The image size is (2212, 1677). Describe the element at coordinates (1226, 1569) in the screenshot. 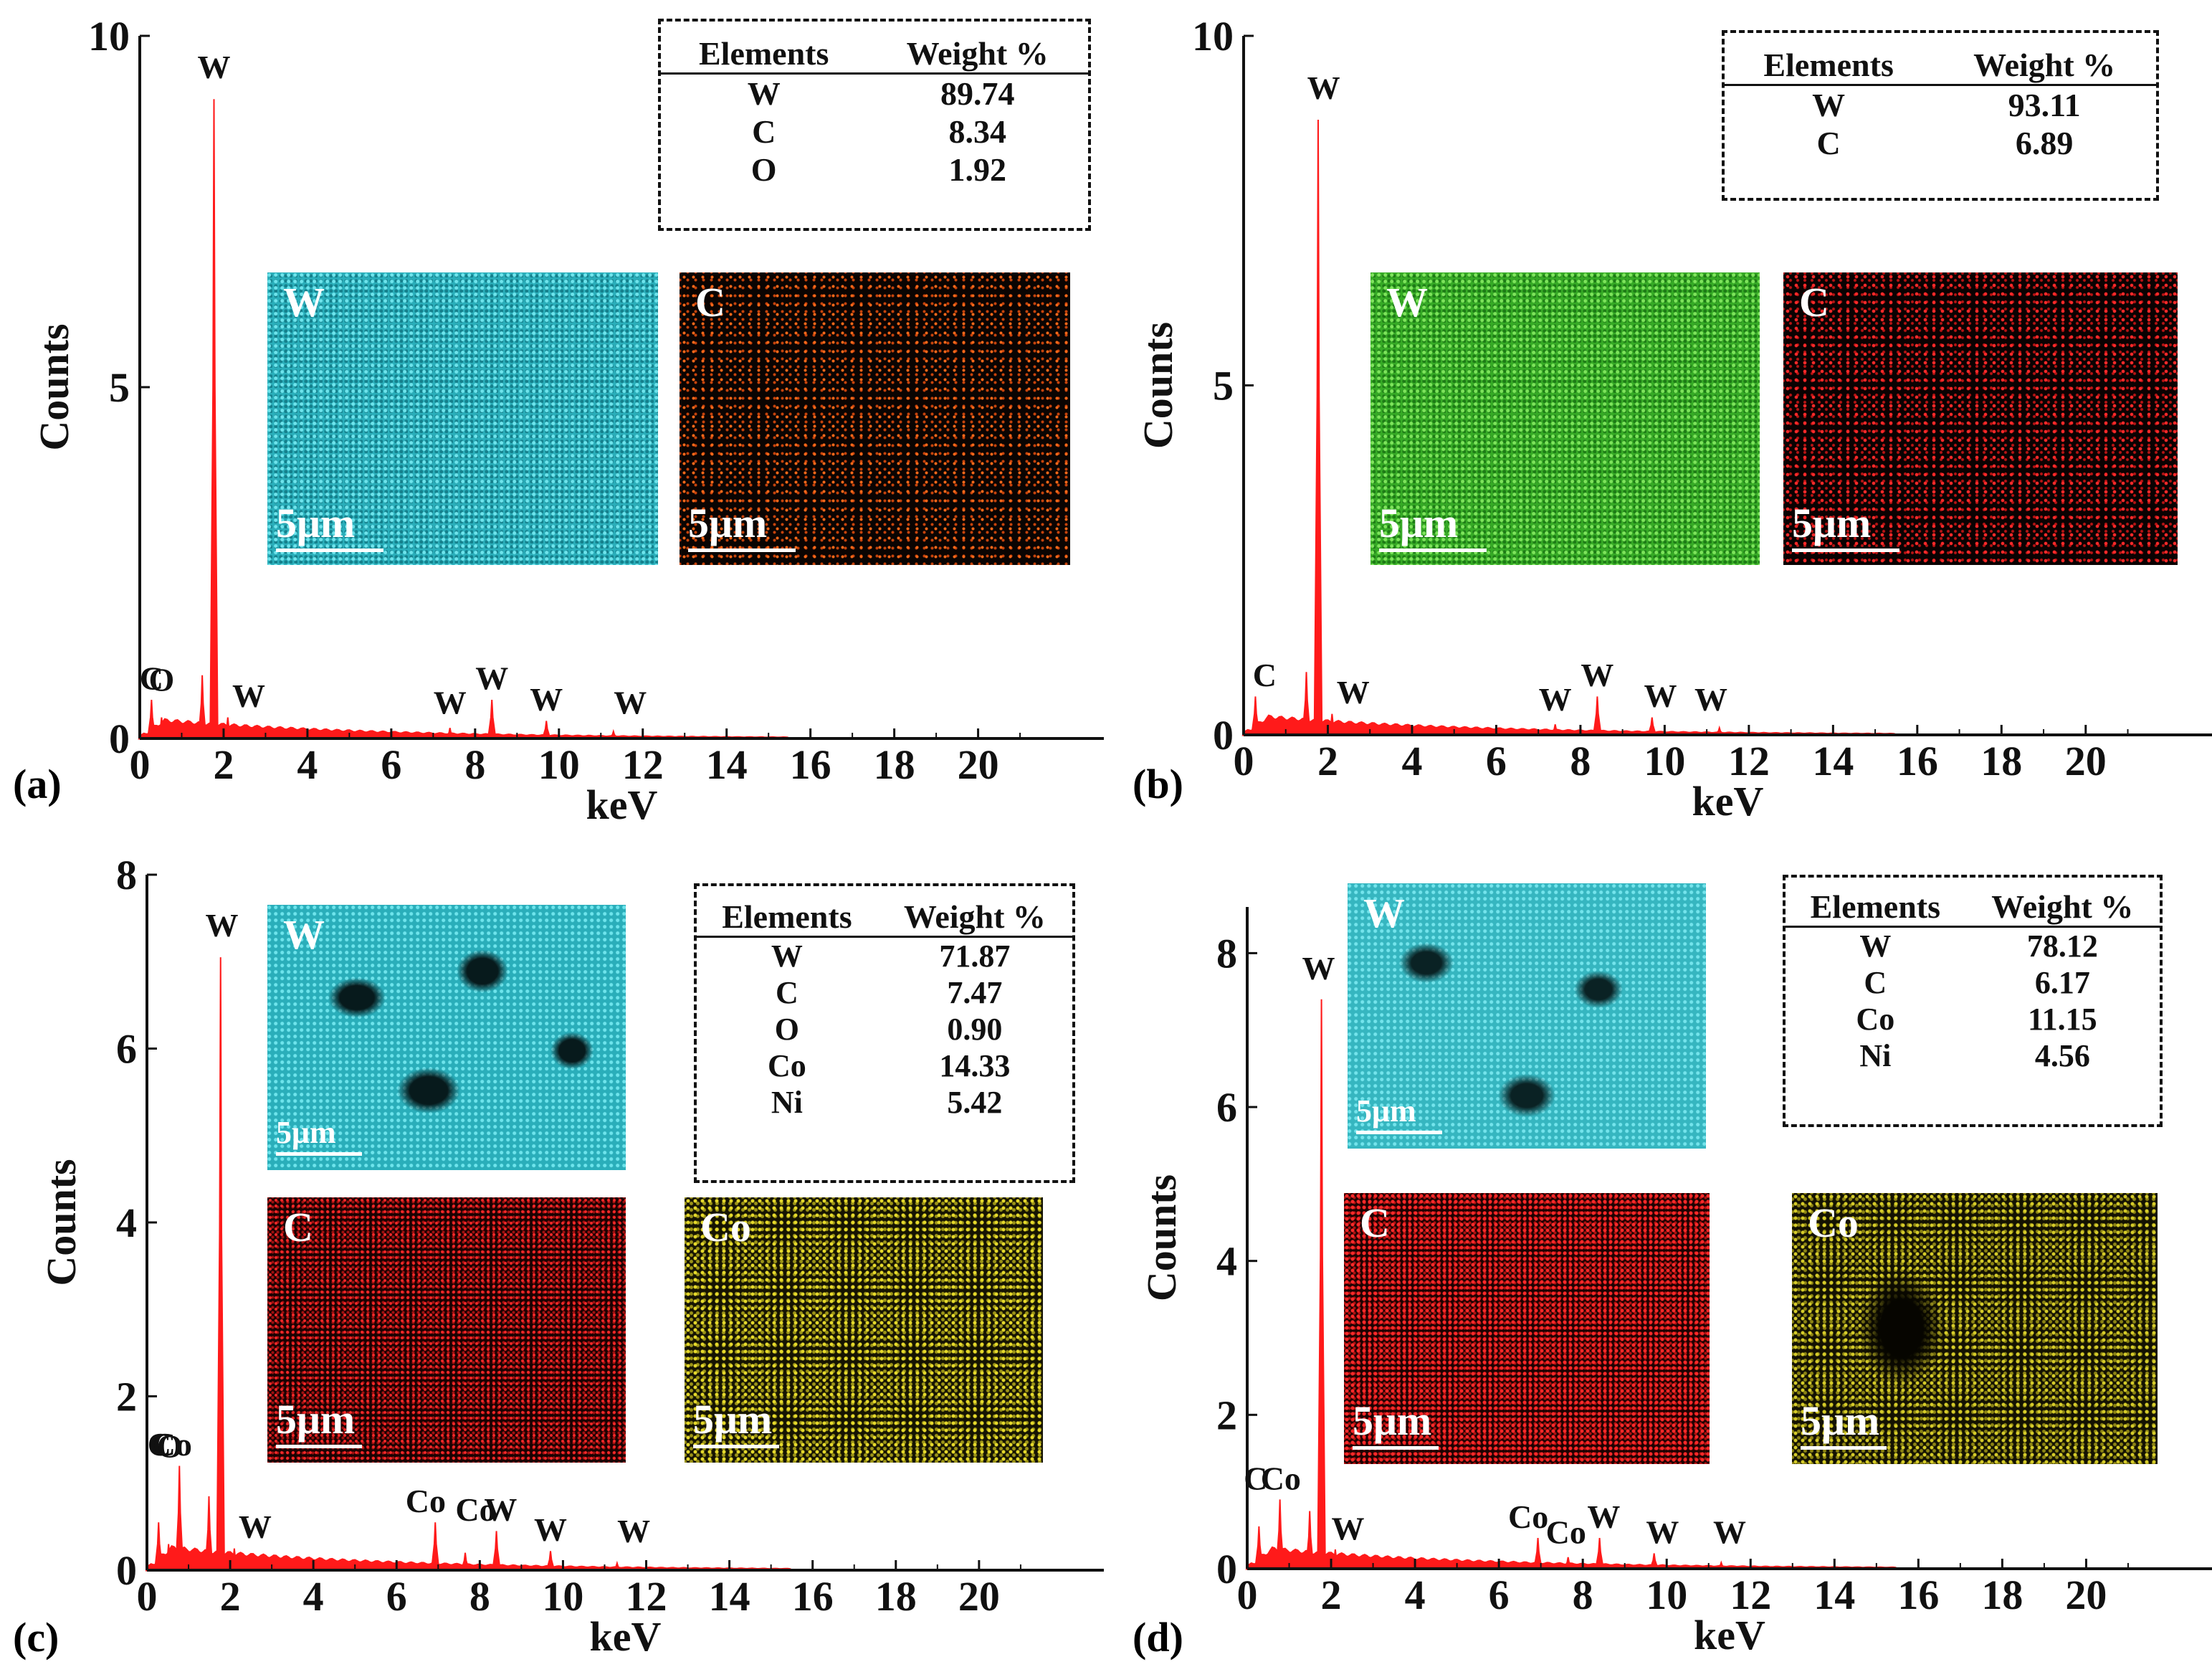

I see `y-tick-label: 0` at that location.